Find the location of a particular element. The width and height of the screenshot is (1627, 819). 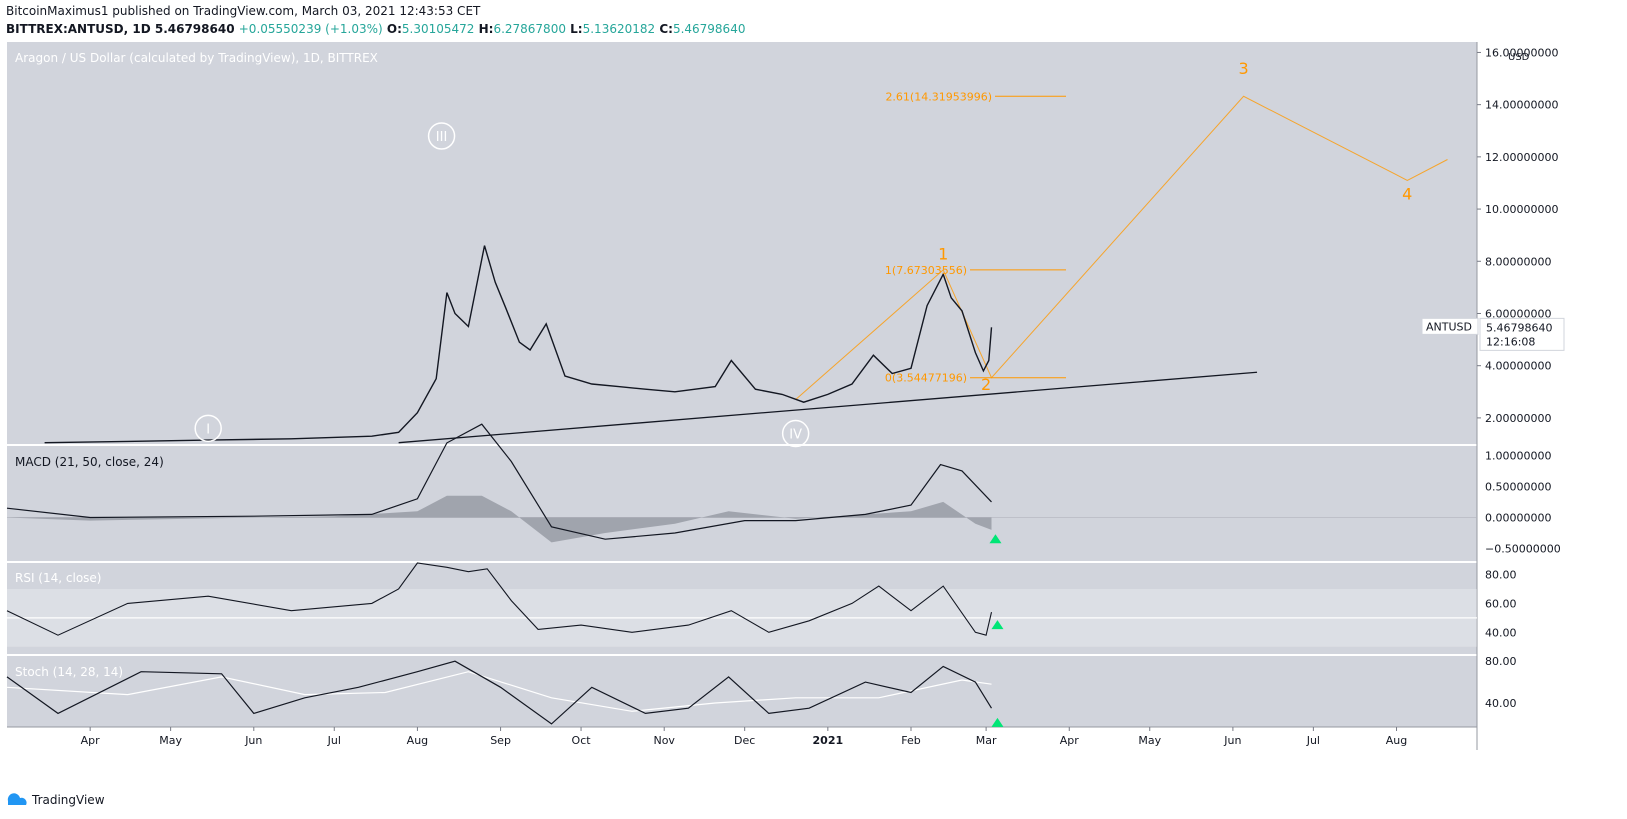

low-value: 5.13620182 is located at coordinates (619, 29).